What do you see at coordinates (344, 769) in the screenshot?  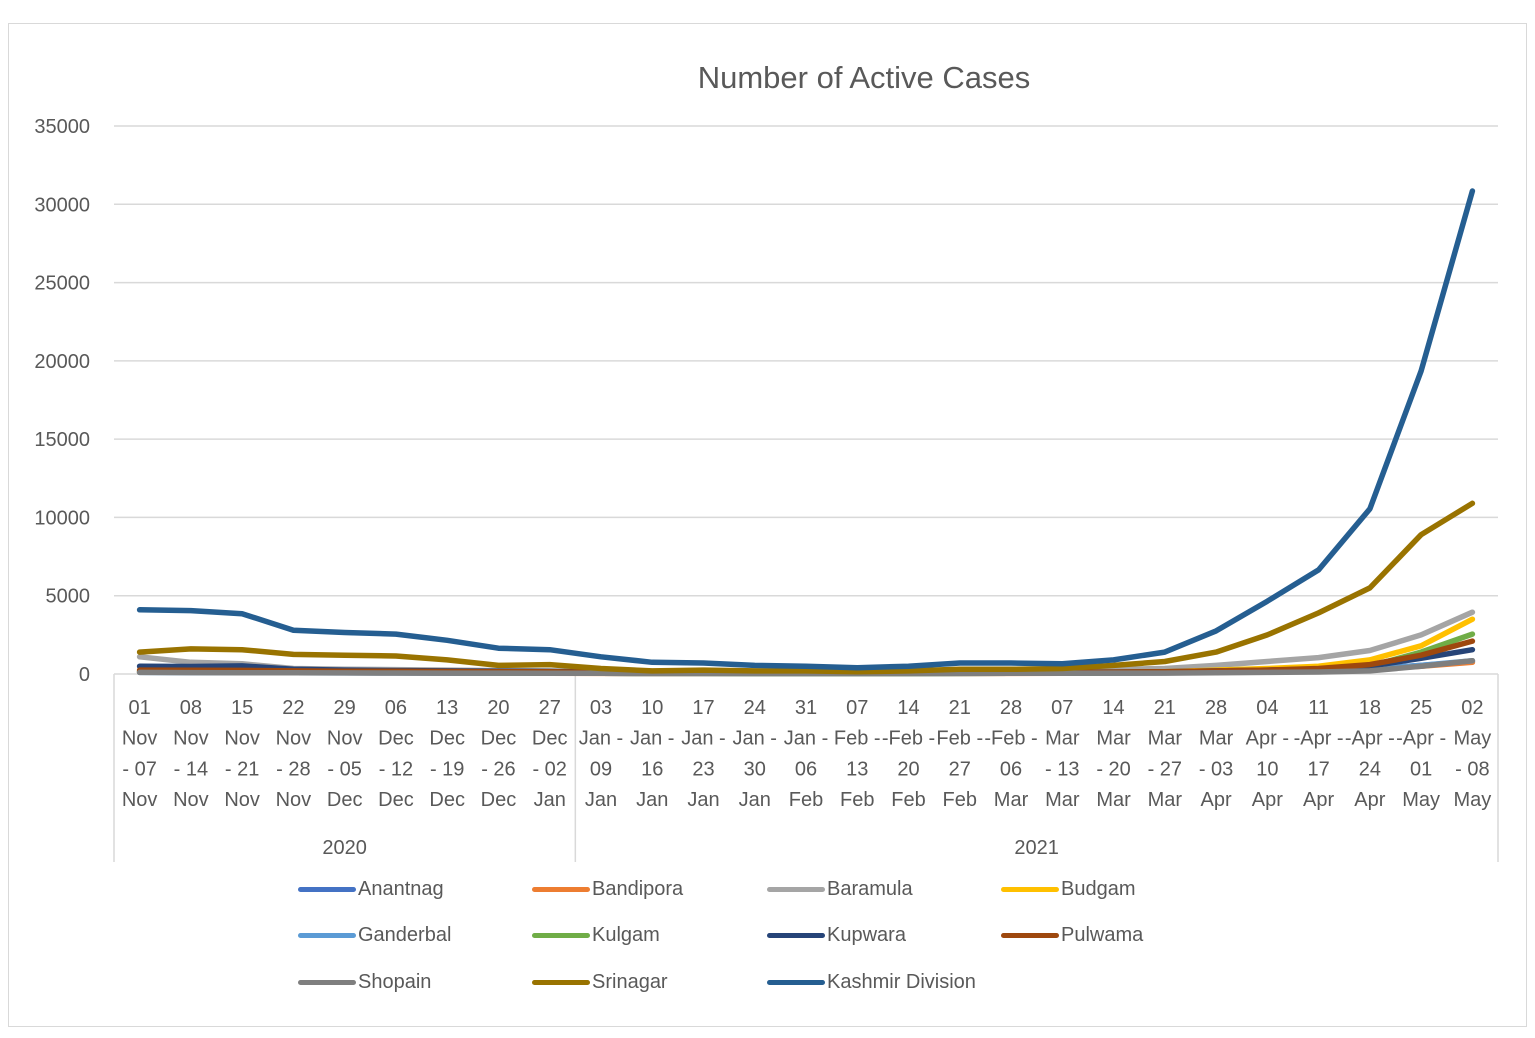 I see `x-tick-label-line: - 05` at bounding box center [344, 769].